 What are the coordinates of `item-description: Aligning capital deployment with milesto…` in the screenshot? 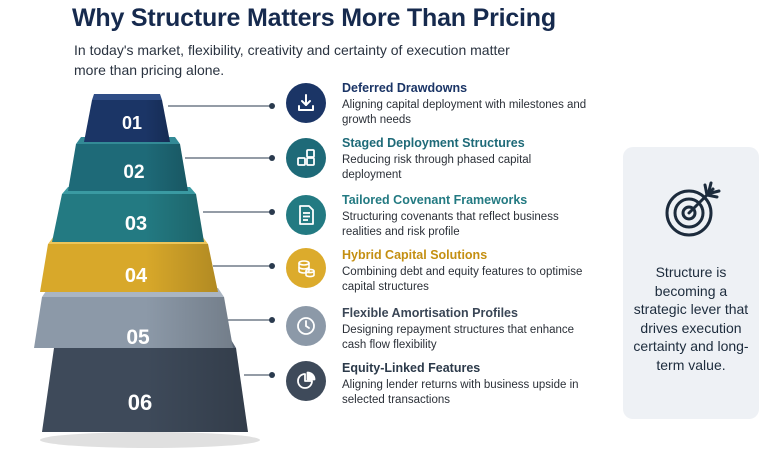 It's located at (464, 112).